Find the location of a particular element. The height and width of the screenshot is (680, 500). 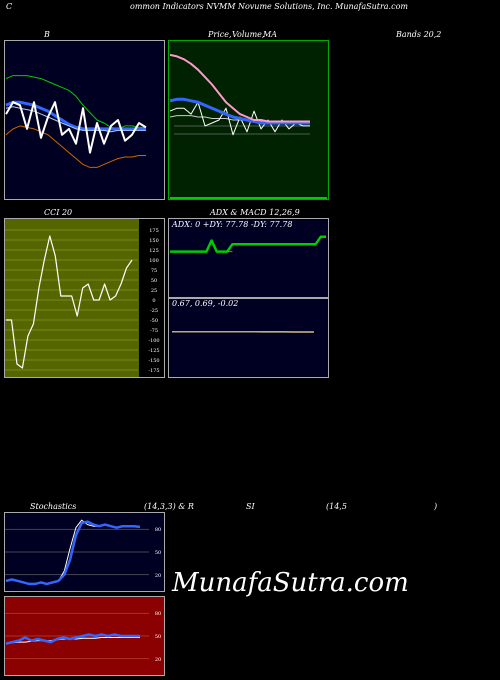

cci-tick-label: -150 is located at coordinates (153, 361).